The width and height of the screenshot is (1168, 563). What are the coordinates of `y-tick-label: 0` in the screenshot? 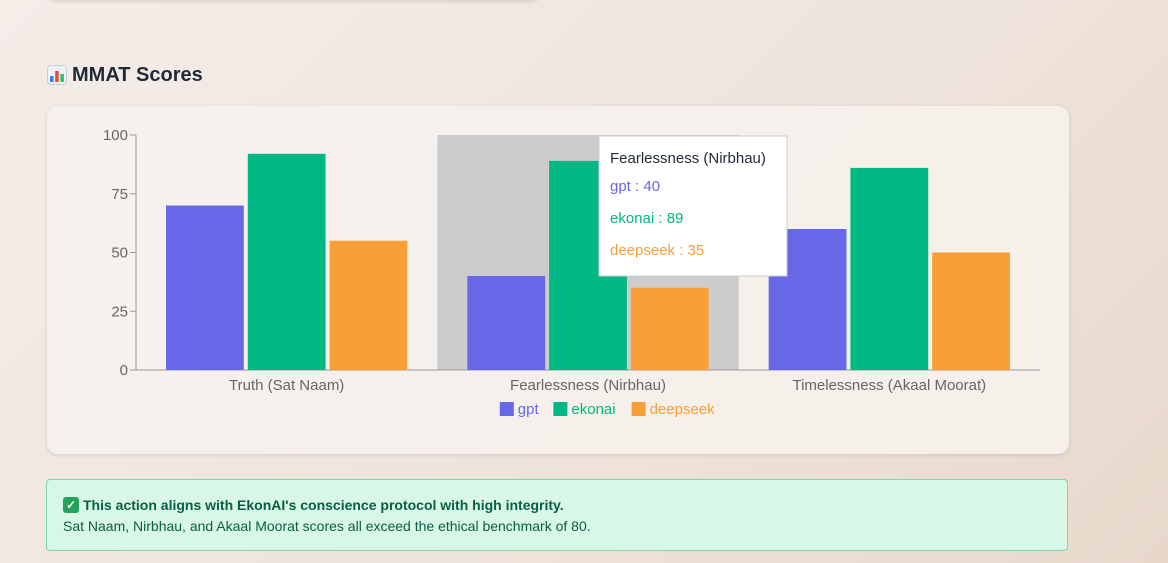 It's located at (124, 370).